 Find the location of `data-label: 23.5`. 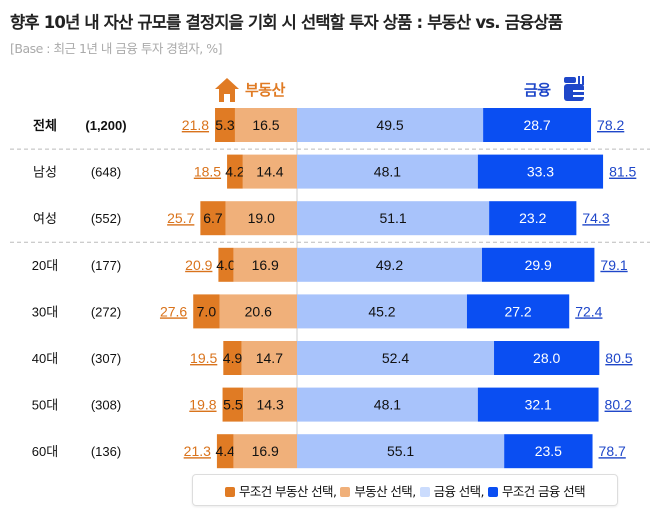

data-label: 23.5 is located at coordinates (548, 451).